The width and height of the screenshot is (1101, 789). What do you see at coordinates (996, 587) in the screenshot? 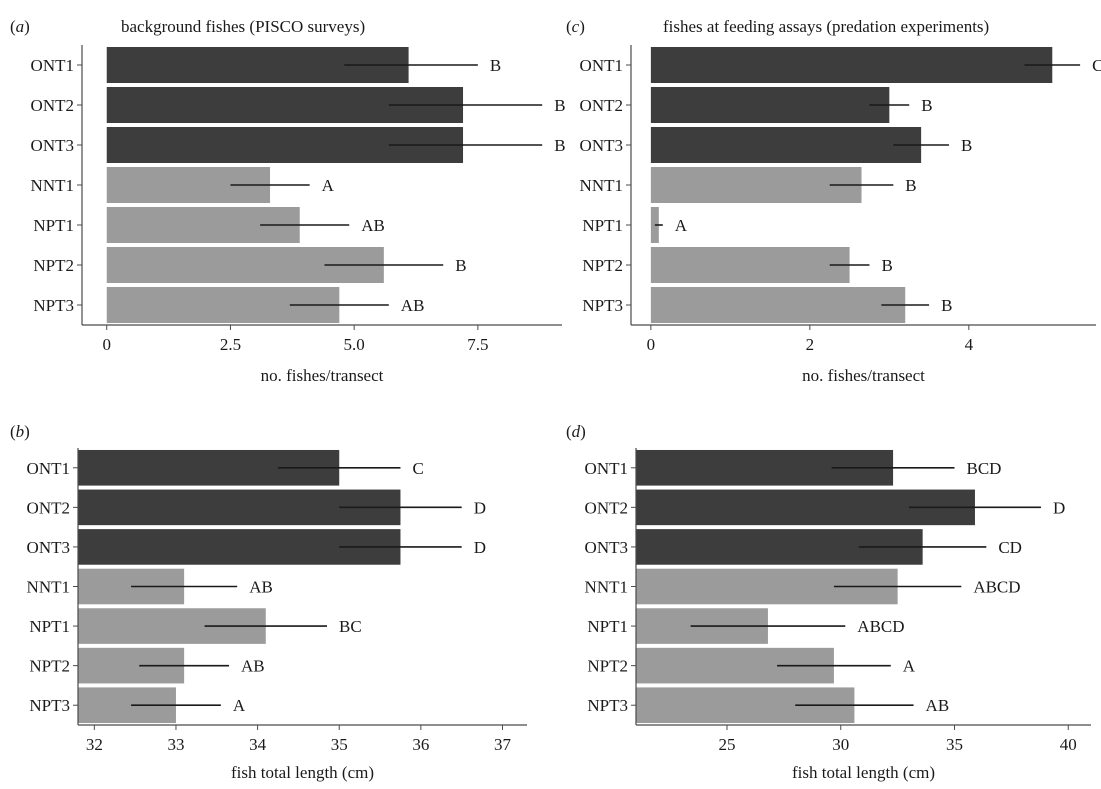
I see `significance-label-d-nnt1: ABCD` at bounding box center [996, 587].